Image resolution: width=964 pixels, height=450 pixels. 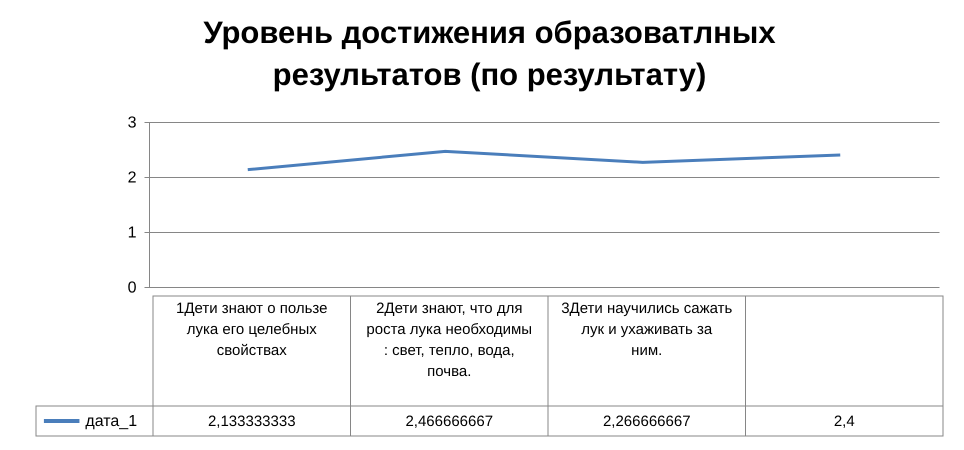 I want to click on y-tick-label: 1, so click(x=132, y=233).